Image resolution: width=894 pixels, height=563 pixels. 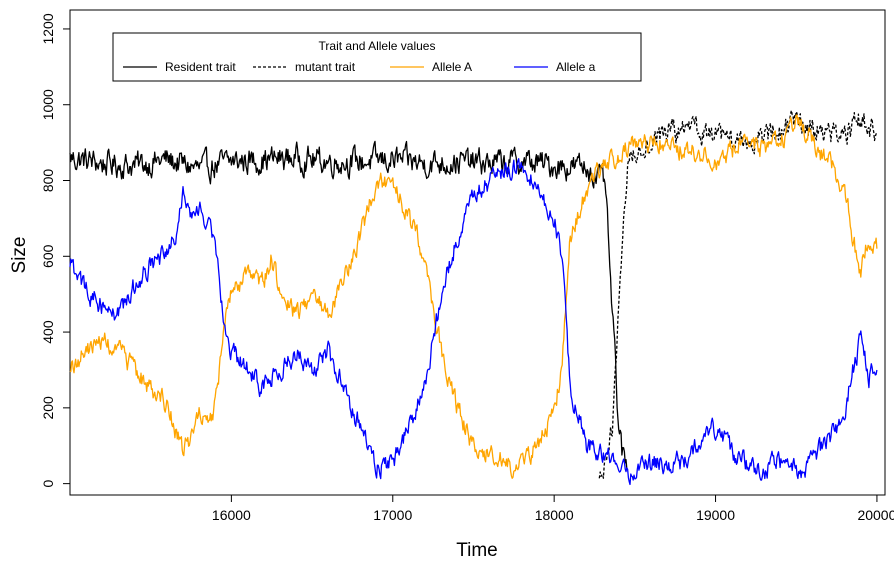 I want to click on y-tick-label: 0, so click(x=48, y=484).